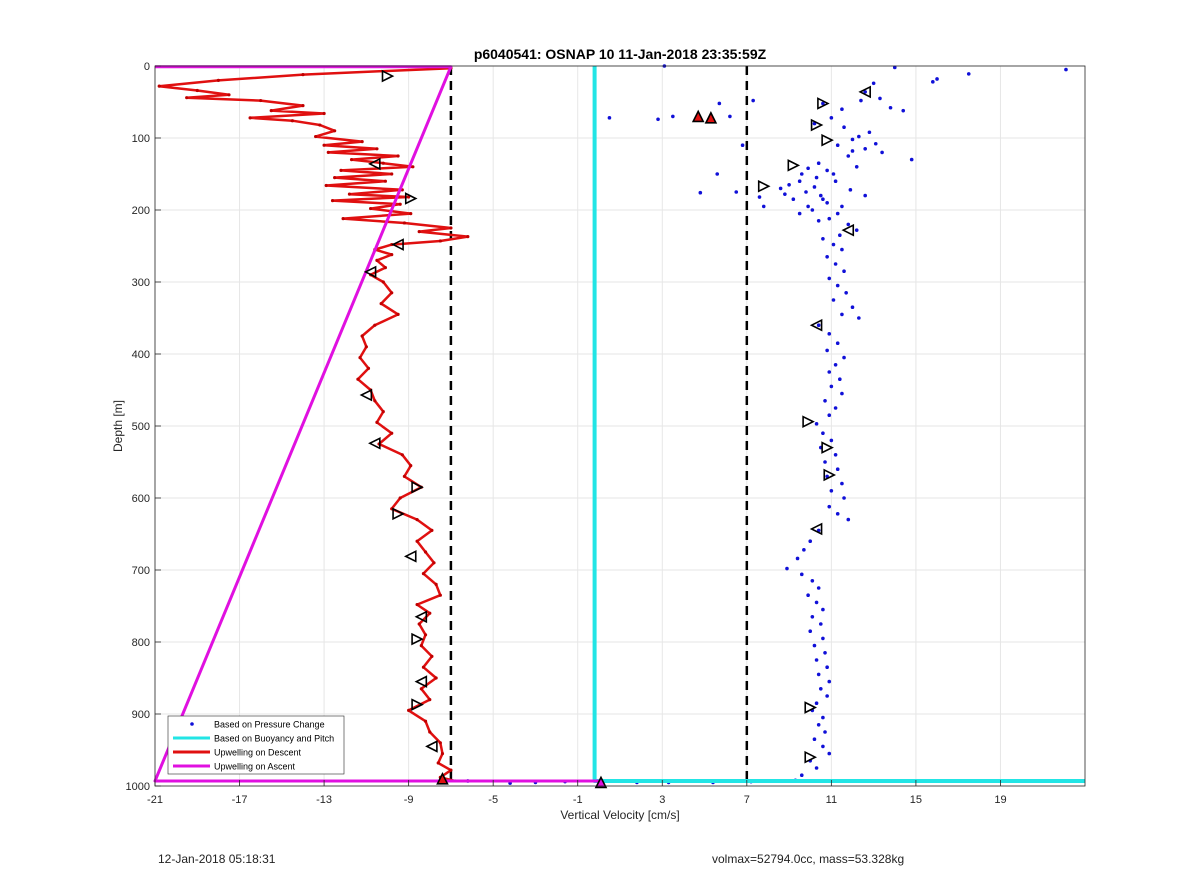 The height and width of the screenshot is (885, 1200). I want to click on legend-label: Based on Buoyancy and Pitch, so click(274, 739).